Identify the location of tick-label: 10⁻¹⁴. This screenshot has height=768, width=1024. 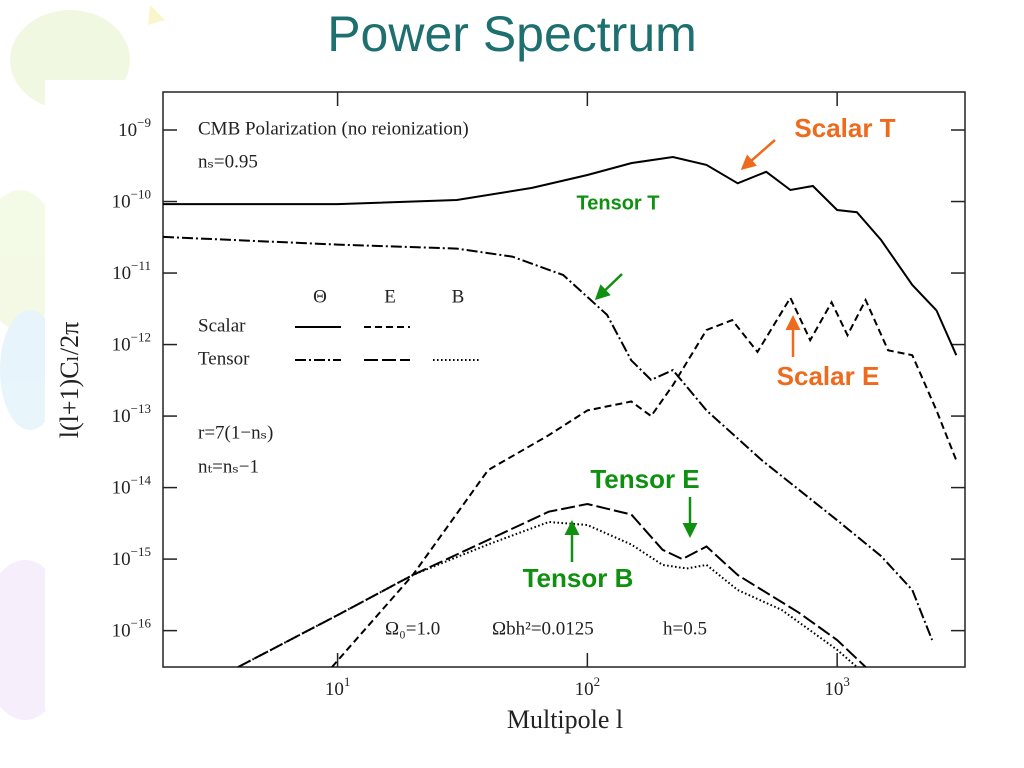
(132, 486).